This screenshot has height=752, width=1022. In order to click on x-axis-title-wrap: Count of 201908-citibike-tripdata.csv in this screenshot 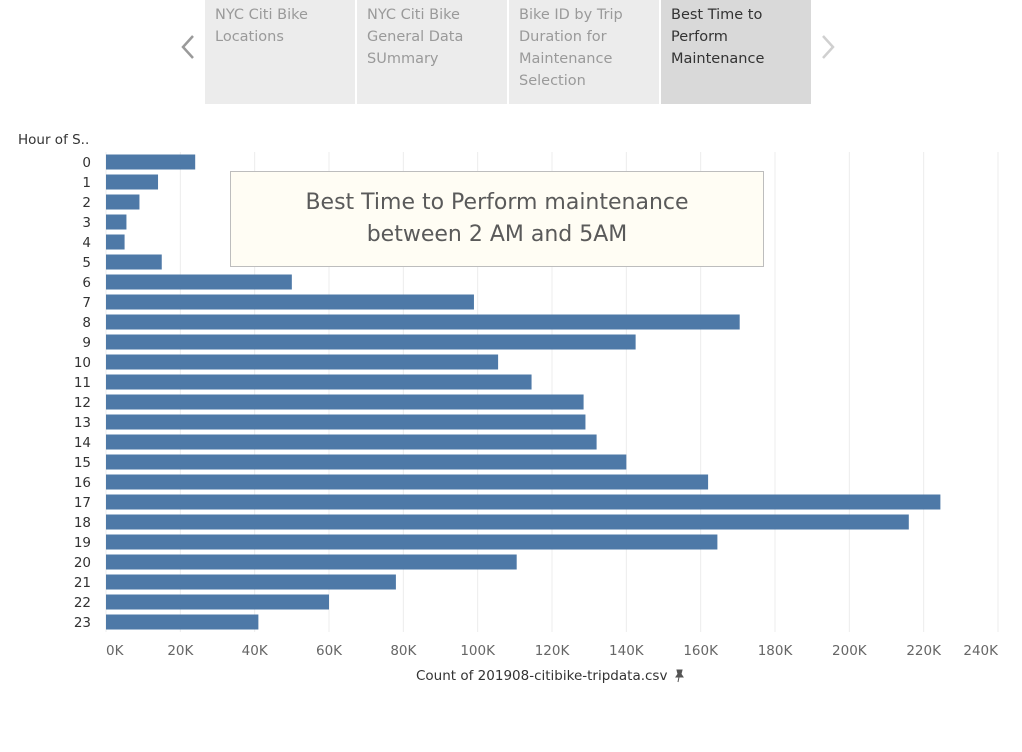, I will do `click(550, 676)`.